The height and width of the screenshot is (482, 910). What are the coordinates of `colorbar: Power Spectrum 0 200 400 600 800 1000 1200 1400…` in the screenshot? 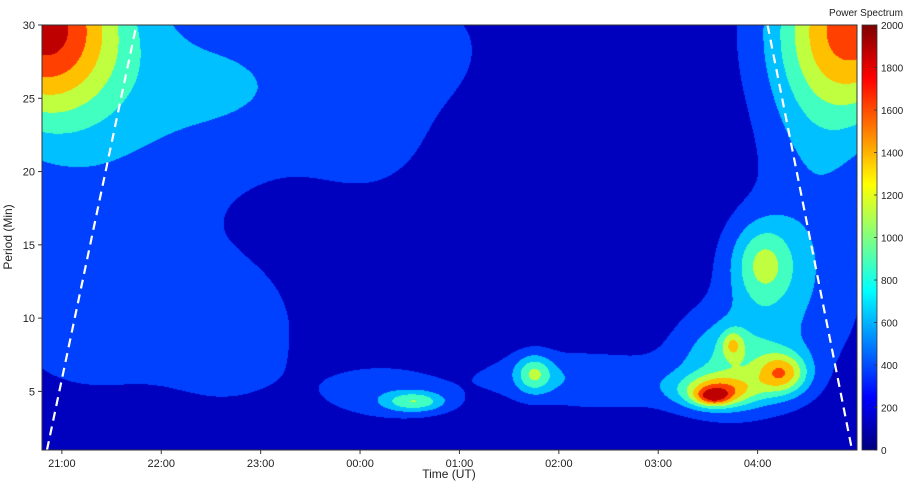 It's located at (866, 232).